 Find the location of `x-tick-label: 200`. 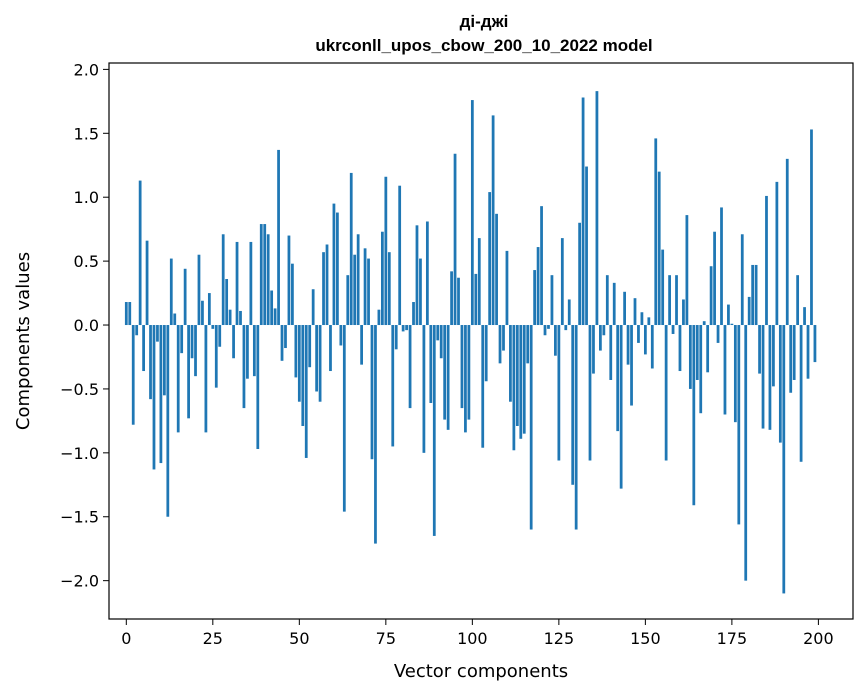

x-tick-label: 200 is located at coordinates (818, 638).